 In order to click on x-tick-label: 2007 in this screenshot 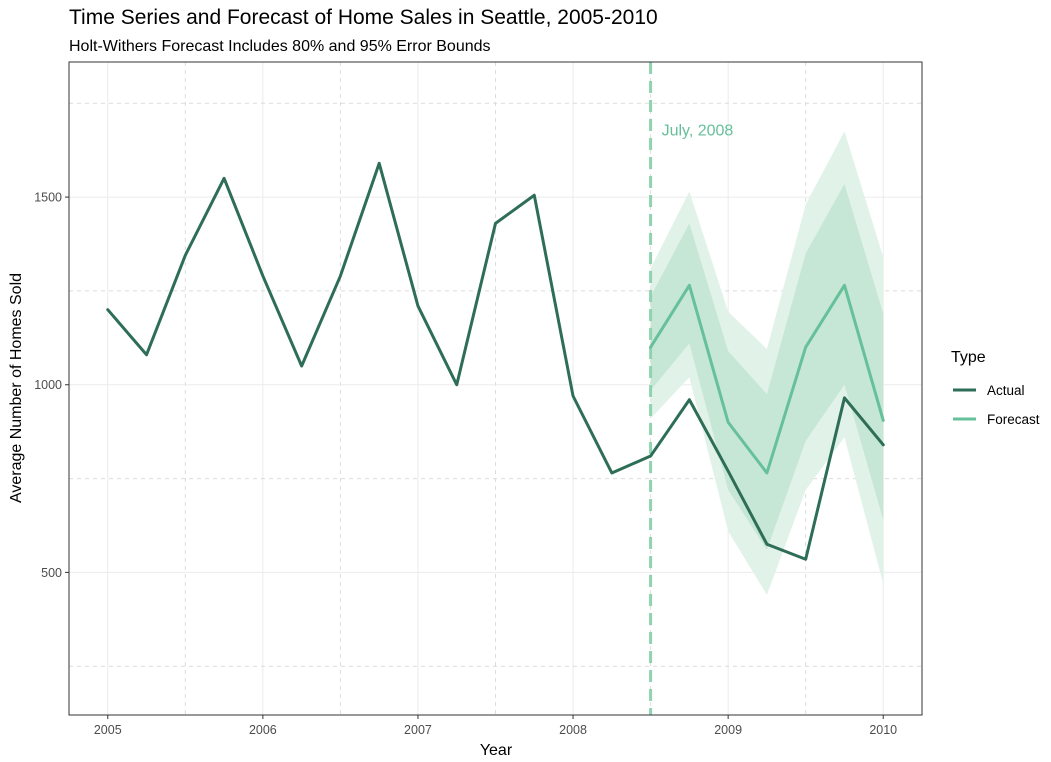, I will do `click(418, 730)`.